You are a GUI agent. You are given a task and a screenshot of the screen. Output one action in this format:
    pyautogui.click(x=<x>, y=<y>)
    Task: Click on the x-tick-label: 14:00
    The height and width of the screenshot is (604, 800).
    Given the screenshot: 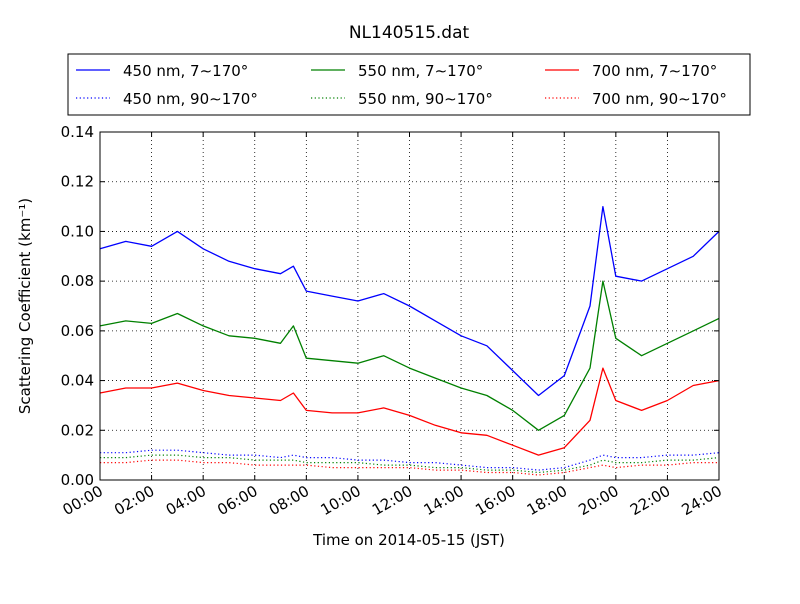 What is the action you would take?
    pyautogui.click(x=444, y=500)
    